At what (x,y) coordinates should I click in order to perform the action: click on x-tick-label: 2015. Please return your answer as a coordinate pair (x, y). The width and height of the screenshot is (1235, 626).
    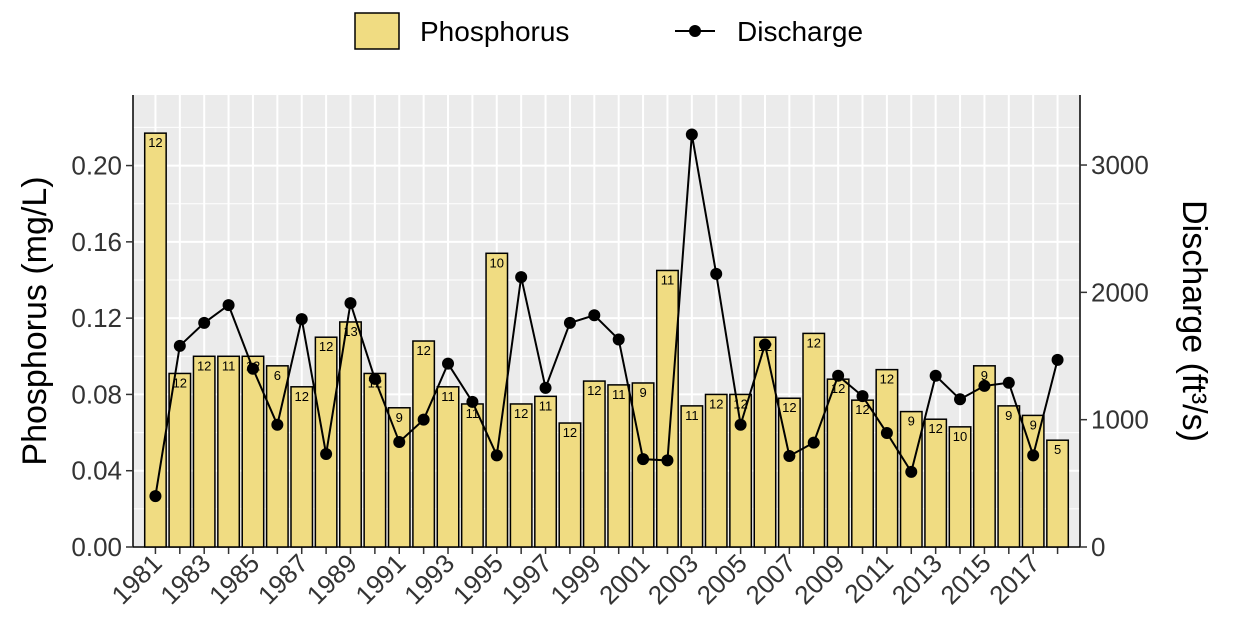
    Looking at the image, I should click on (966, 579).